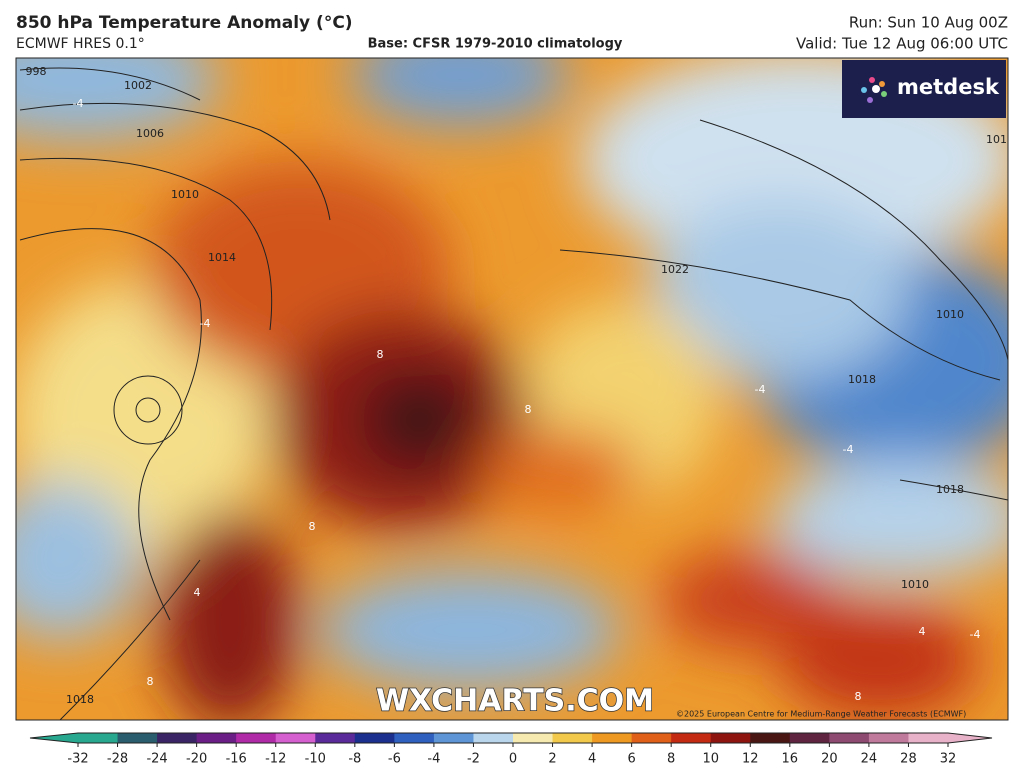  Describe the element at coordinates (184, 23) in the screenshot. I see `title: 850 hPa Temperature Anomaly (°C)` at that location.